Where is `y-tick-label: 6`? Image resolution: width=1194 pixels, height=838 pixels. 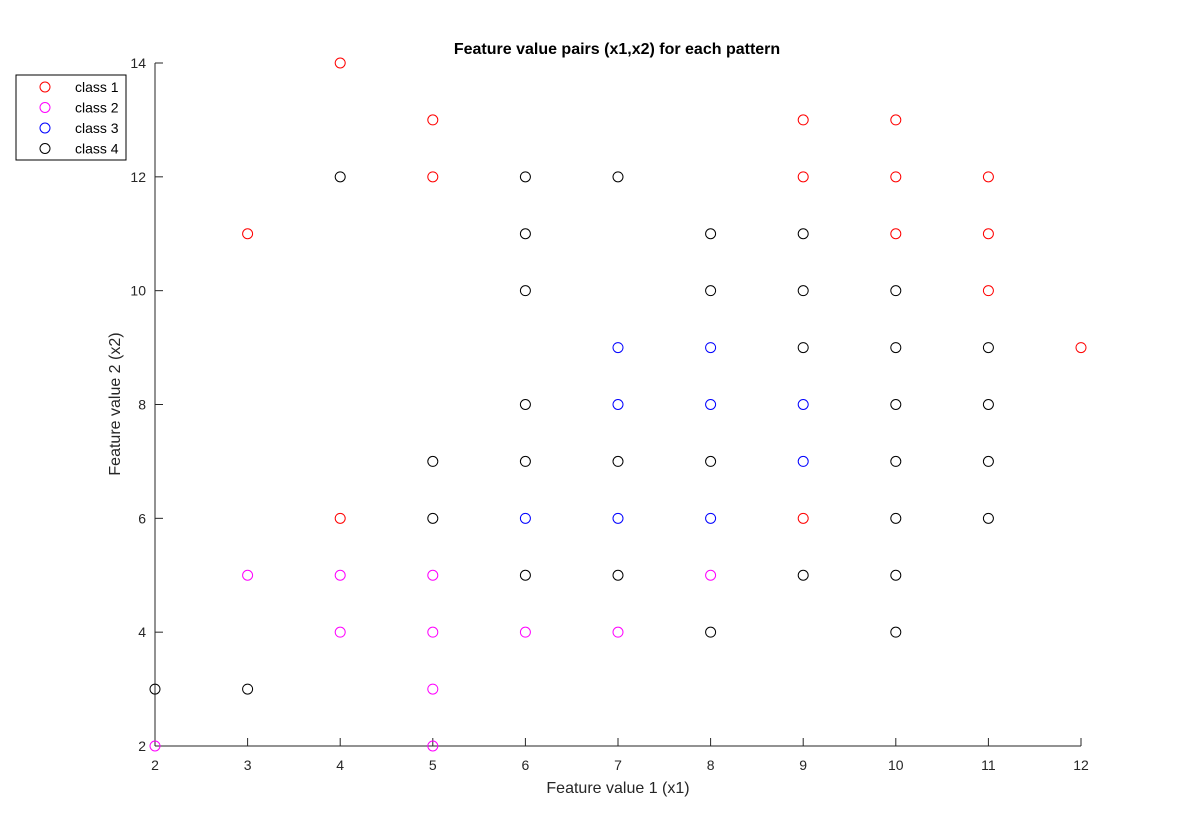 y-tick-label: 6 is located at coordinates (142, 518).